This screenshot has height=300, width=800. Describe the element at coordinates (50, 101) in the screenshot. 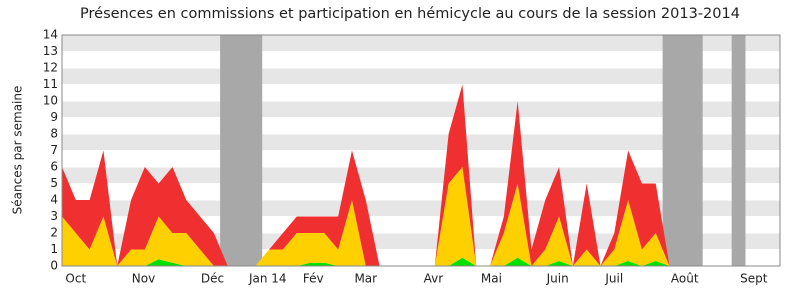

I see `y-tick-label: 10` at that location.